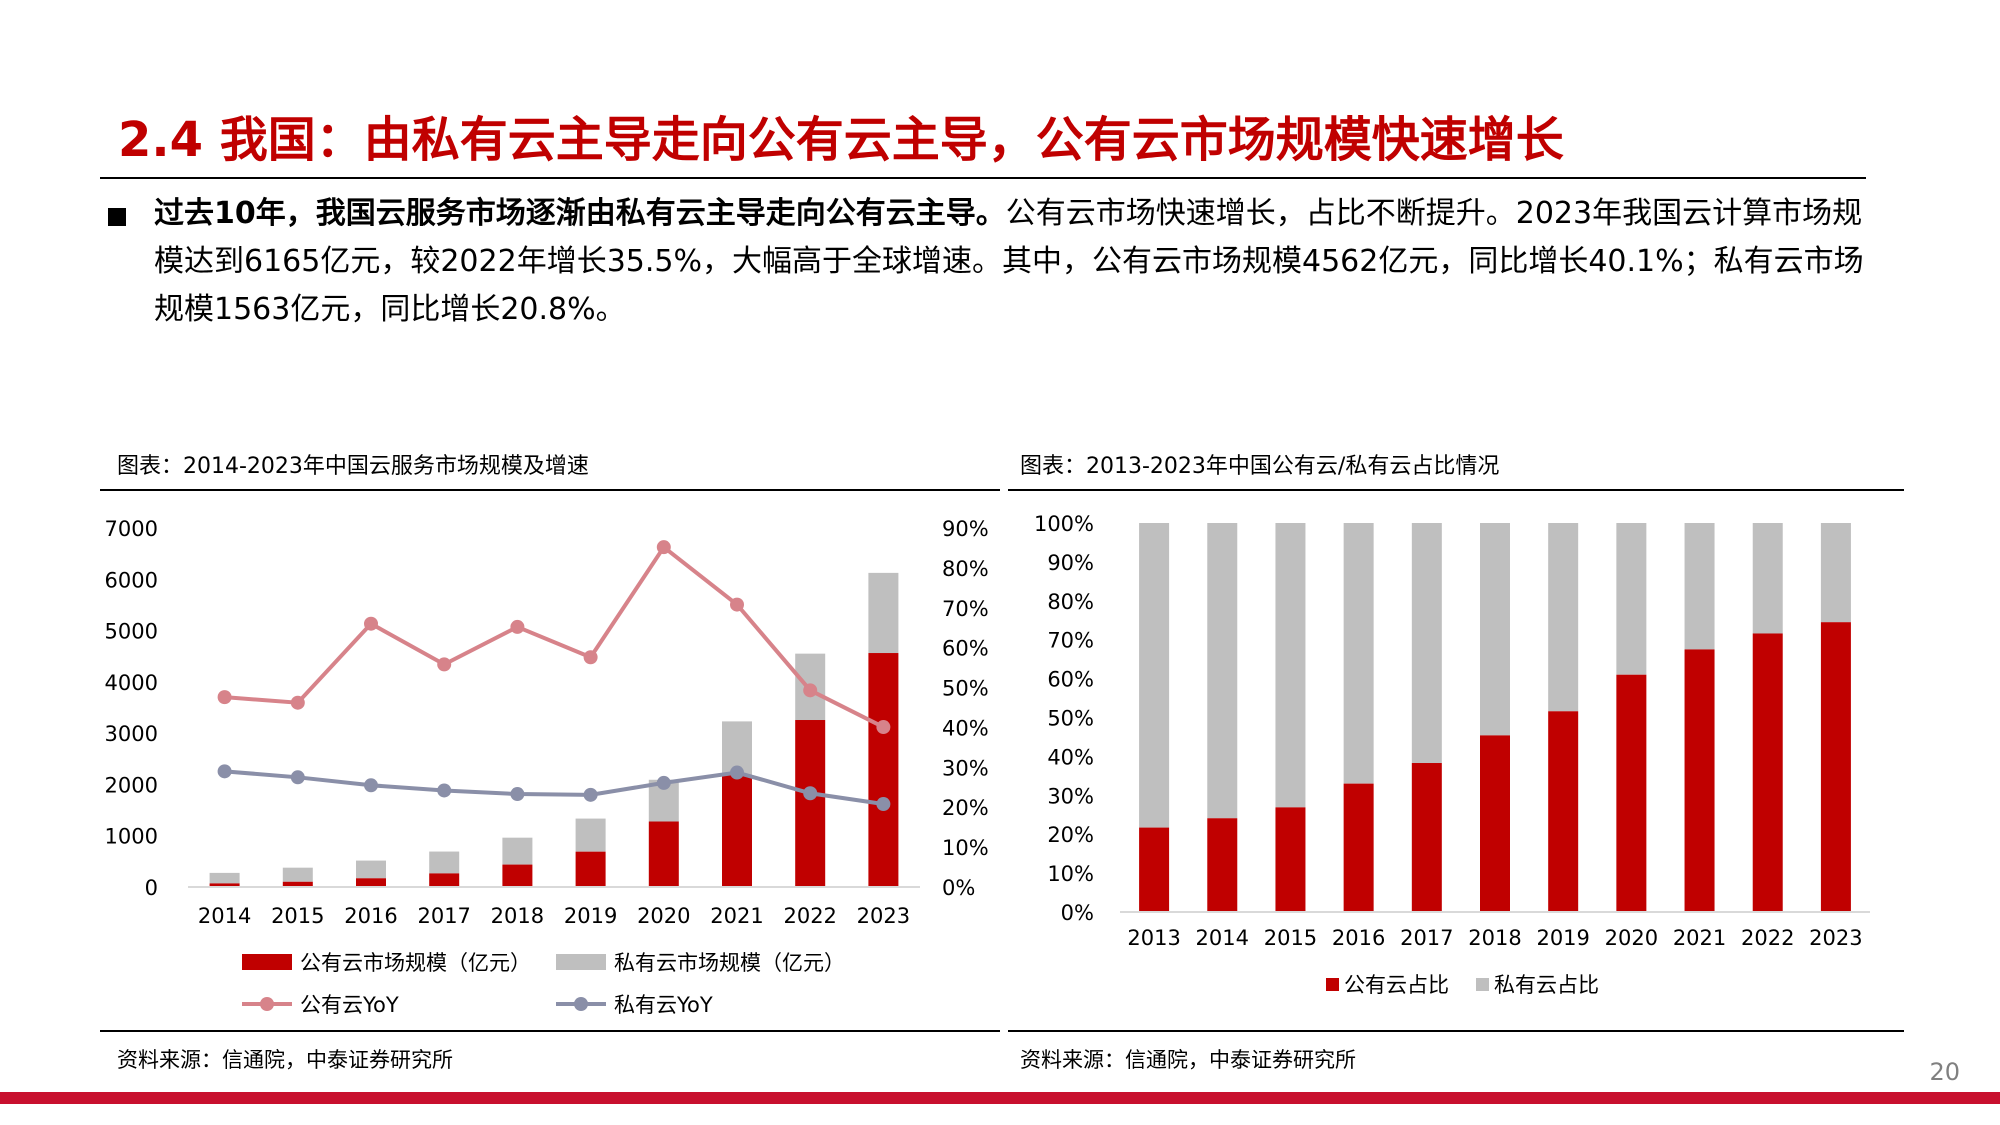  I want to click on private-yoy-line, so click(554, 788).